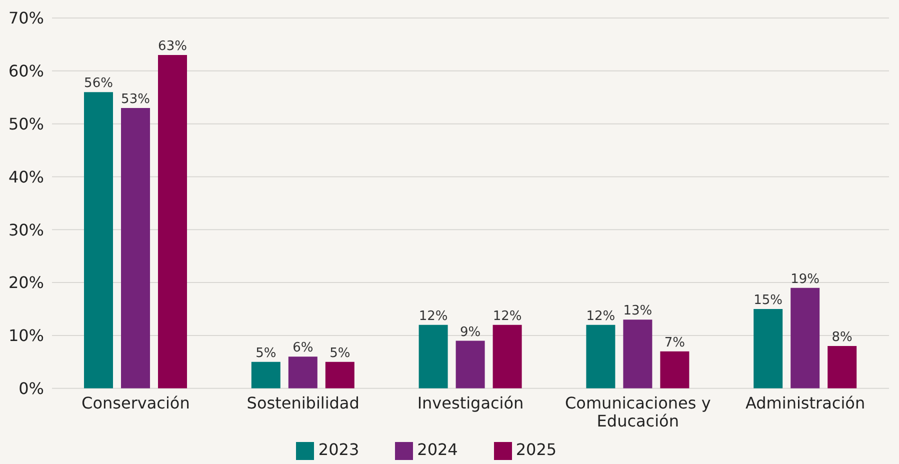 This screenshot has height=464, width=899. I want to click on y-tick-label: 60%, so click(26, 71).